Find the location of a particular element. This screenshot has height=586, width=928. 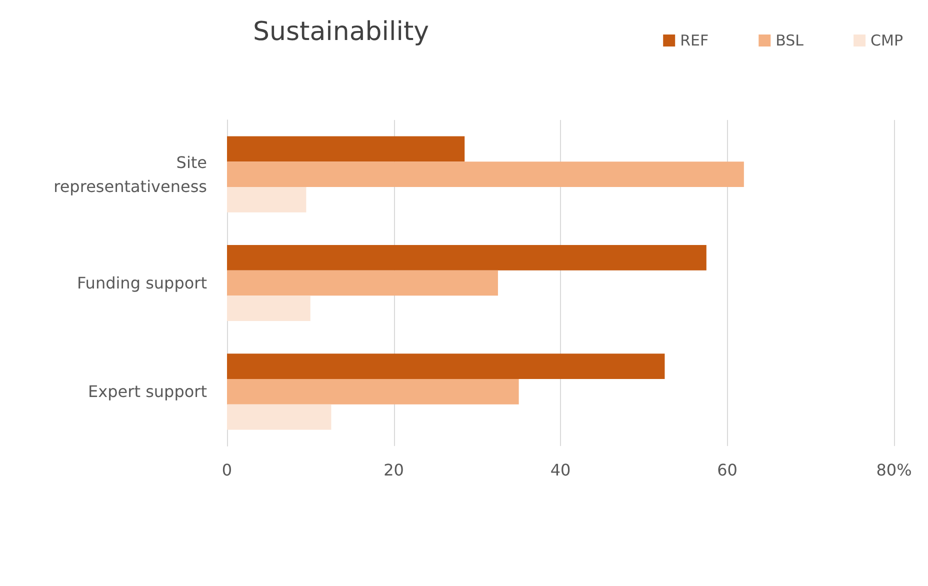

x-tick-label: 0 is located at coordinates (227, 470).